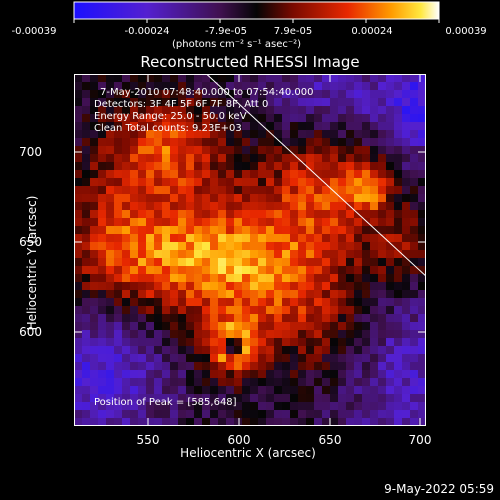 Image resolution: width=500 pixels, height=500 pixels. I want to click on x-tick-label: 700, so click(420, 440).